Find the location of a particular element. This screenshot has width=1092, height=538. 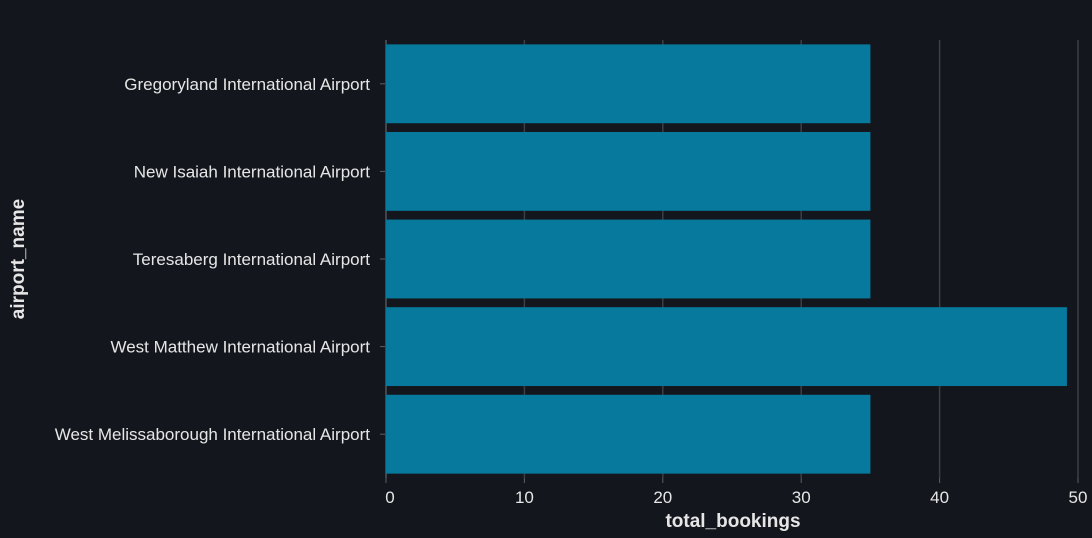

x-tick-label: 10 is located at coordinates (524, 497).